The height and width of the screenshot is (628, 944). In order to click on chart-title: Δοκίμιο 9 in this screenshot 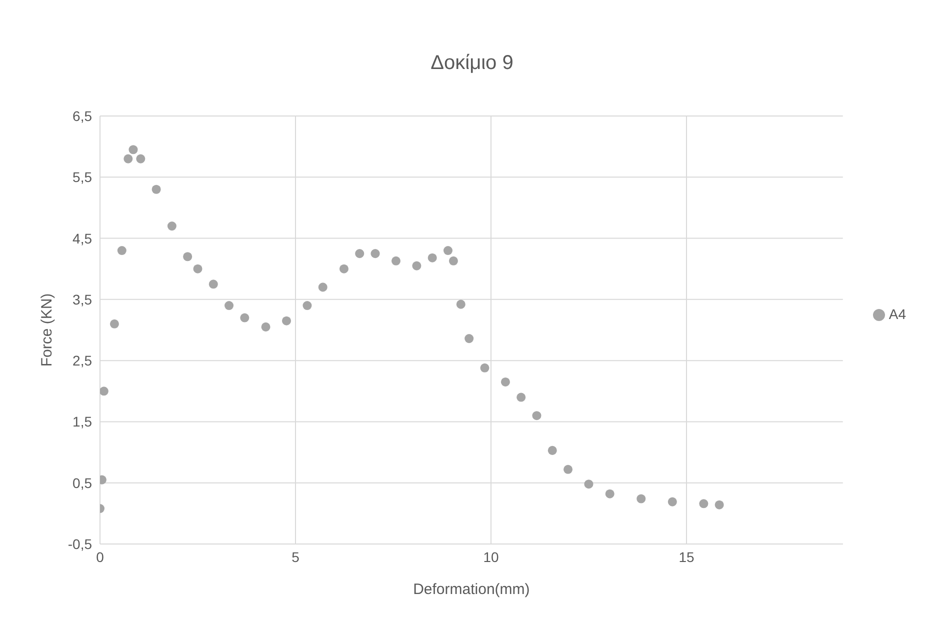, I will do `click(472, 63)`.